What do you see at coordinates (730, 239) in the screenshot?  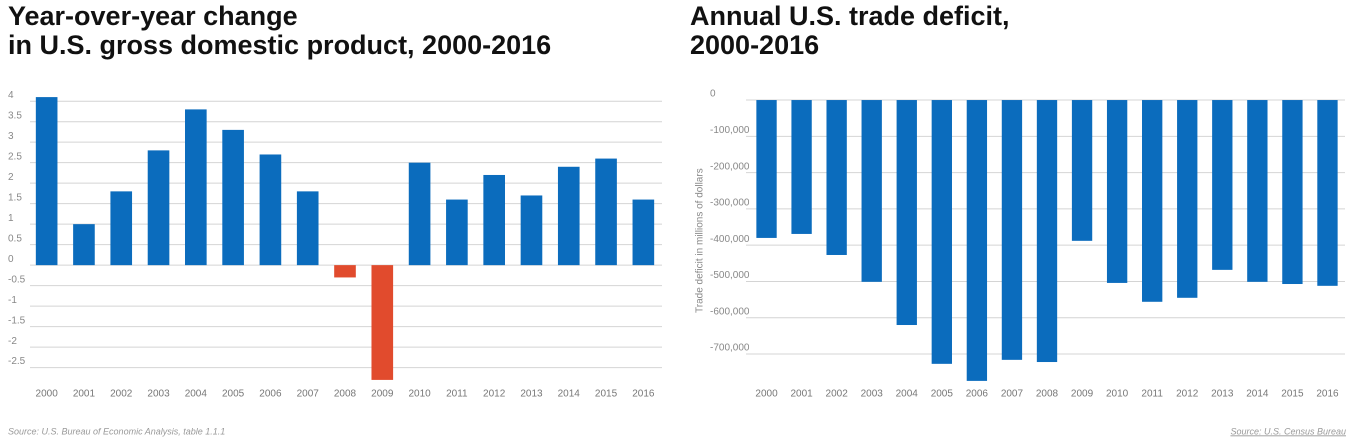 I see `y-tick-label: -400,000` at bounding box center [730, 239].